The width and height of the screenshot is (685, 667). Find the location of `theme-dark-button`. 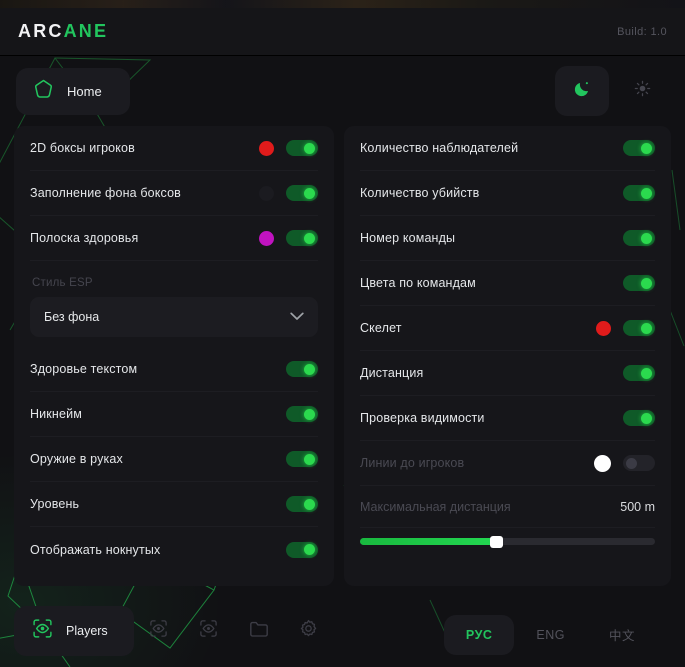

theme-dark-button is located at coordinates (582, 91).